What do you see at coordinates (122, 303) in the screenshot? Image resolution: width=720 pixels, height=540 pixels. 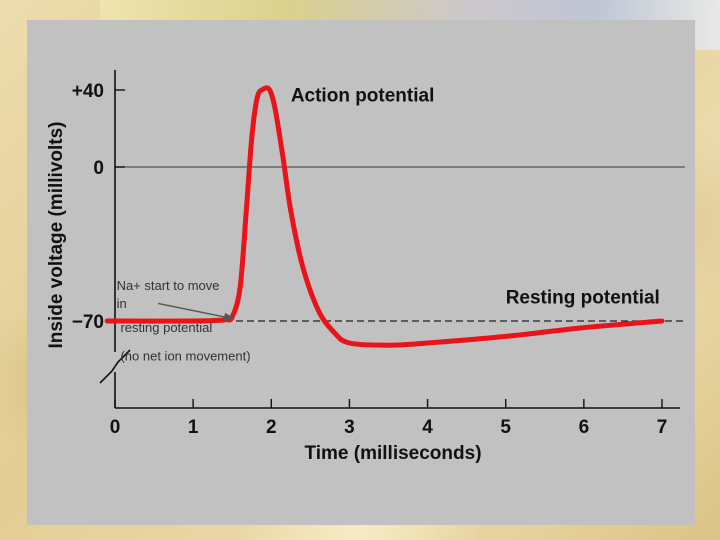 I see `annotation-note: in` at bounding box center [122, 303].